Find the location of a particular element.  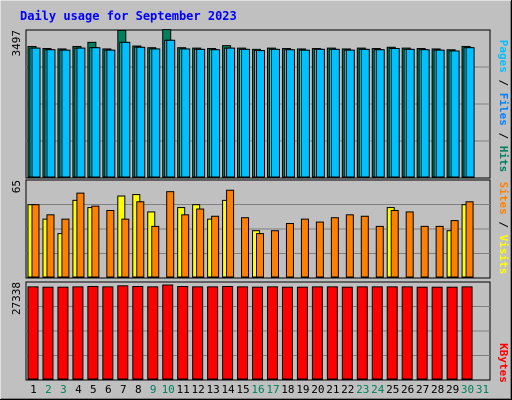

legend-sites: Sites is located at coordinates (503, 198).